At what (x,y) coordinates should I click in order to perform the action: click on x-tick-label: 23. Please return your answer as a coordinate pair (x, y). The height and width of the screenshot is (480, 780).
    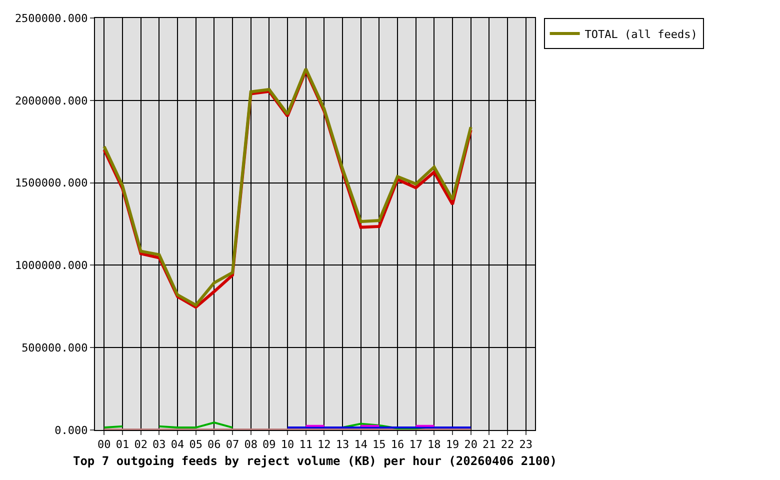
    Looking at the image, I should click on (525, 445).